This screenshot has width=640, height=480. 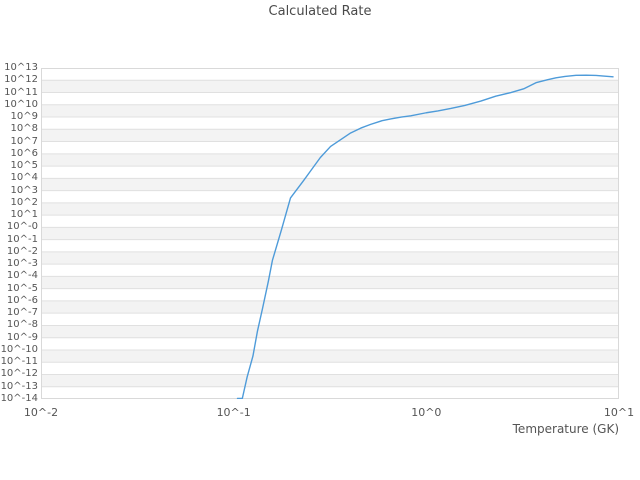 I want to click on y-tick-label: 10^5, so click(x=24, y=166).